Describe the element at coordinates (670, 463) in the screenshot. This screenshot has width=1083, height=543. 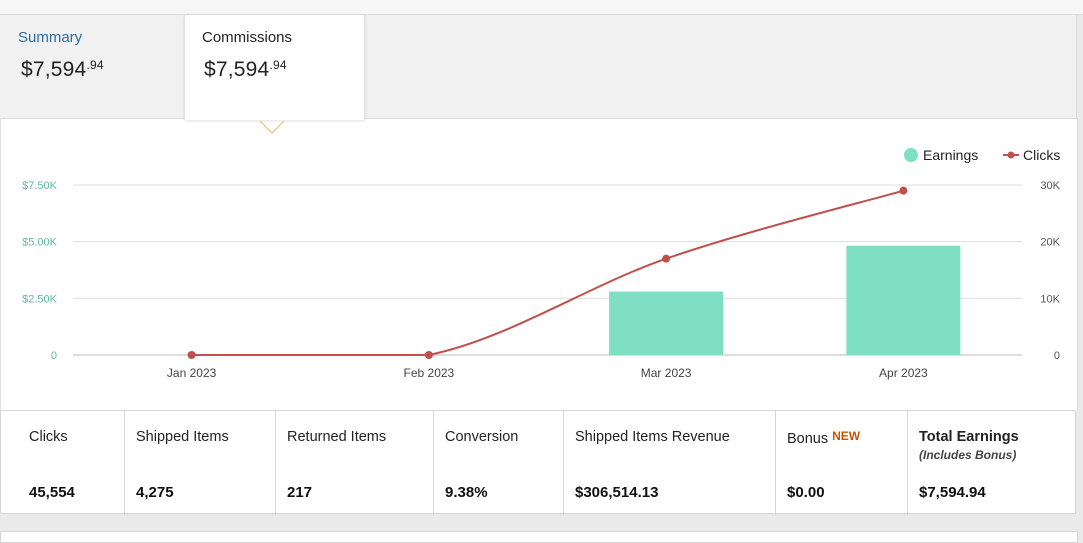
I see `stat-shipped-items-revenue: Shipped Items Revenue $306,514.13` at that location.